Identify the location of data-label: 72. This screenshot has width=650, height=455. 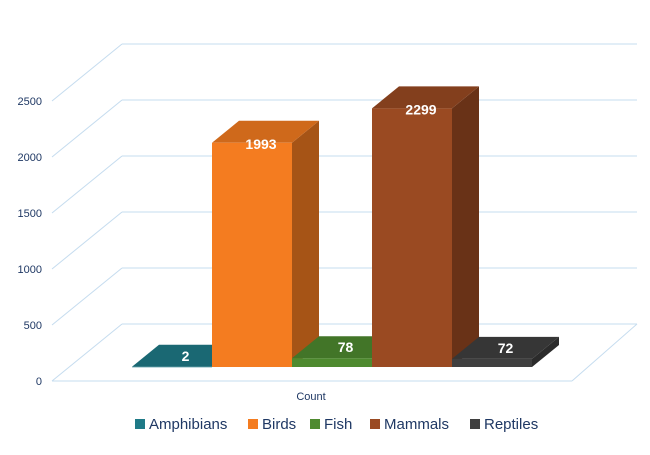
(506, 348).